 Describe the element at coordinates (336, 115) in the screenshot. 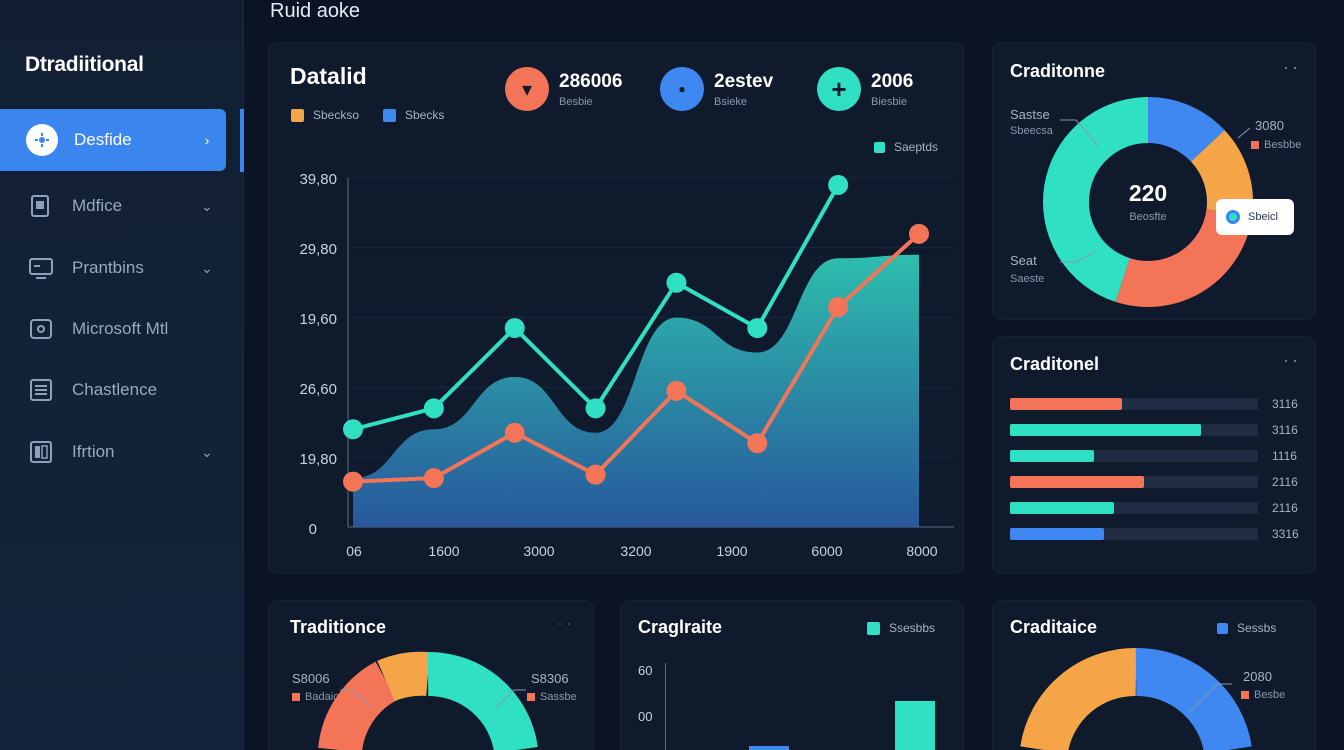

I see `legend-label: Sbeckso` at that location.